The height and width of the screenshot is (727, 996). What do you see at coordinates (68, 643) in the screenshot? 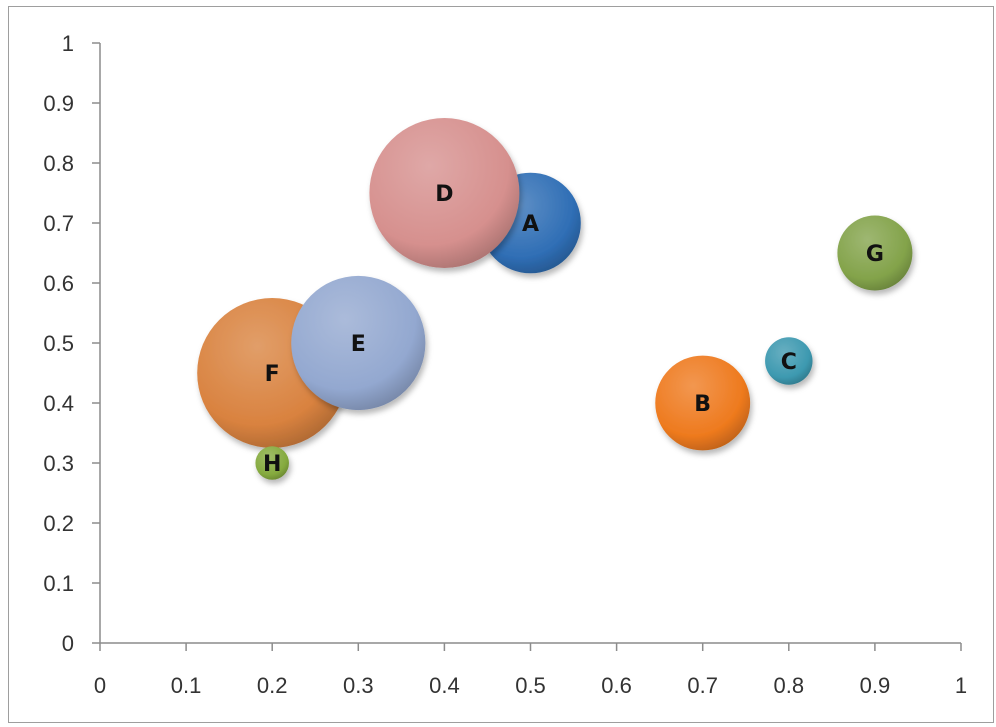
I see `y-tick-label: 0` at bounding box center [68, 643].